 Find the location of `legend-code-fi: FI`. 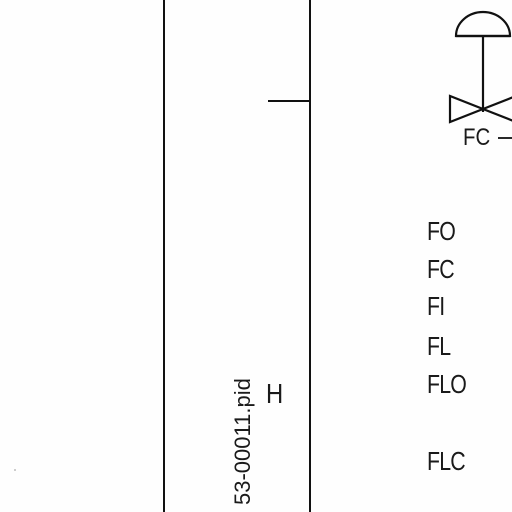

legend-code-fi: FI is located at coordinates (436, 306).